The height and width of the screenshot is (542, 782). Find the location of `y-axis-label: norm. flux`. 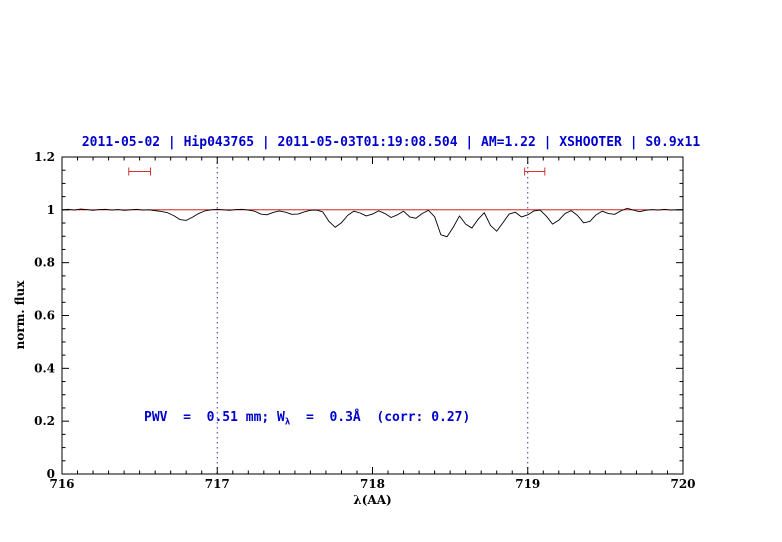

y-axis-label: norm. flux is located at coordinates (20, 315).